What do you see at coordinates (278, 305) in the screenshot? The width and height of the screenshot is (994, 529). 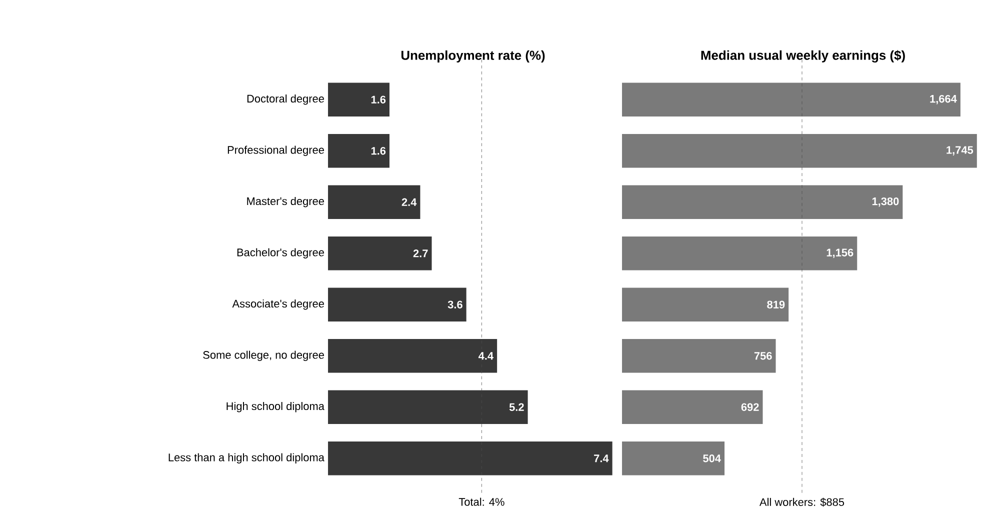 I see `y-tick-label: Associate's degree` at bounding box center [278, 305].